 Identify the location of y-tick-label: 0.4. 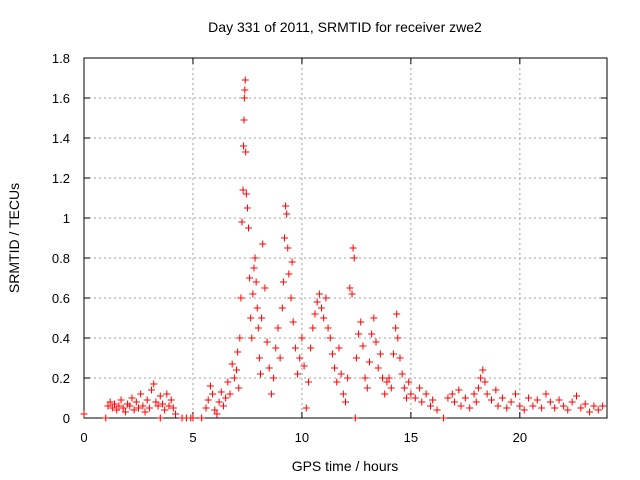
(61, 338).